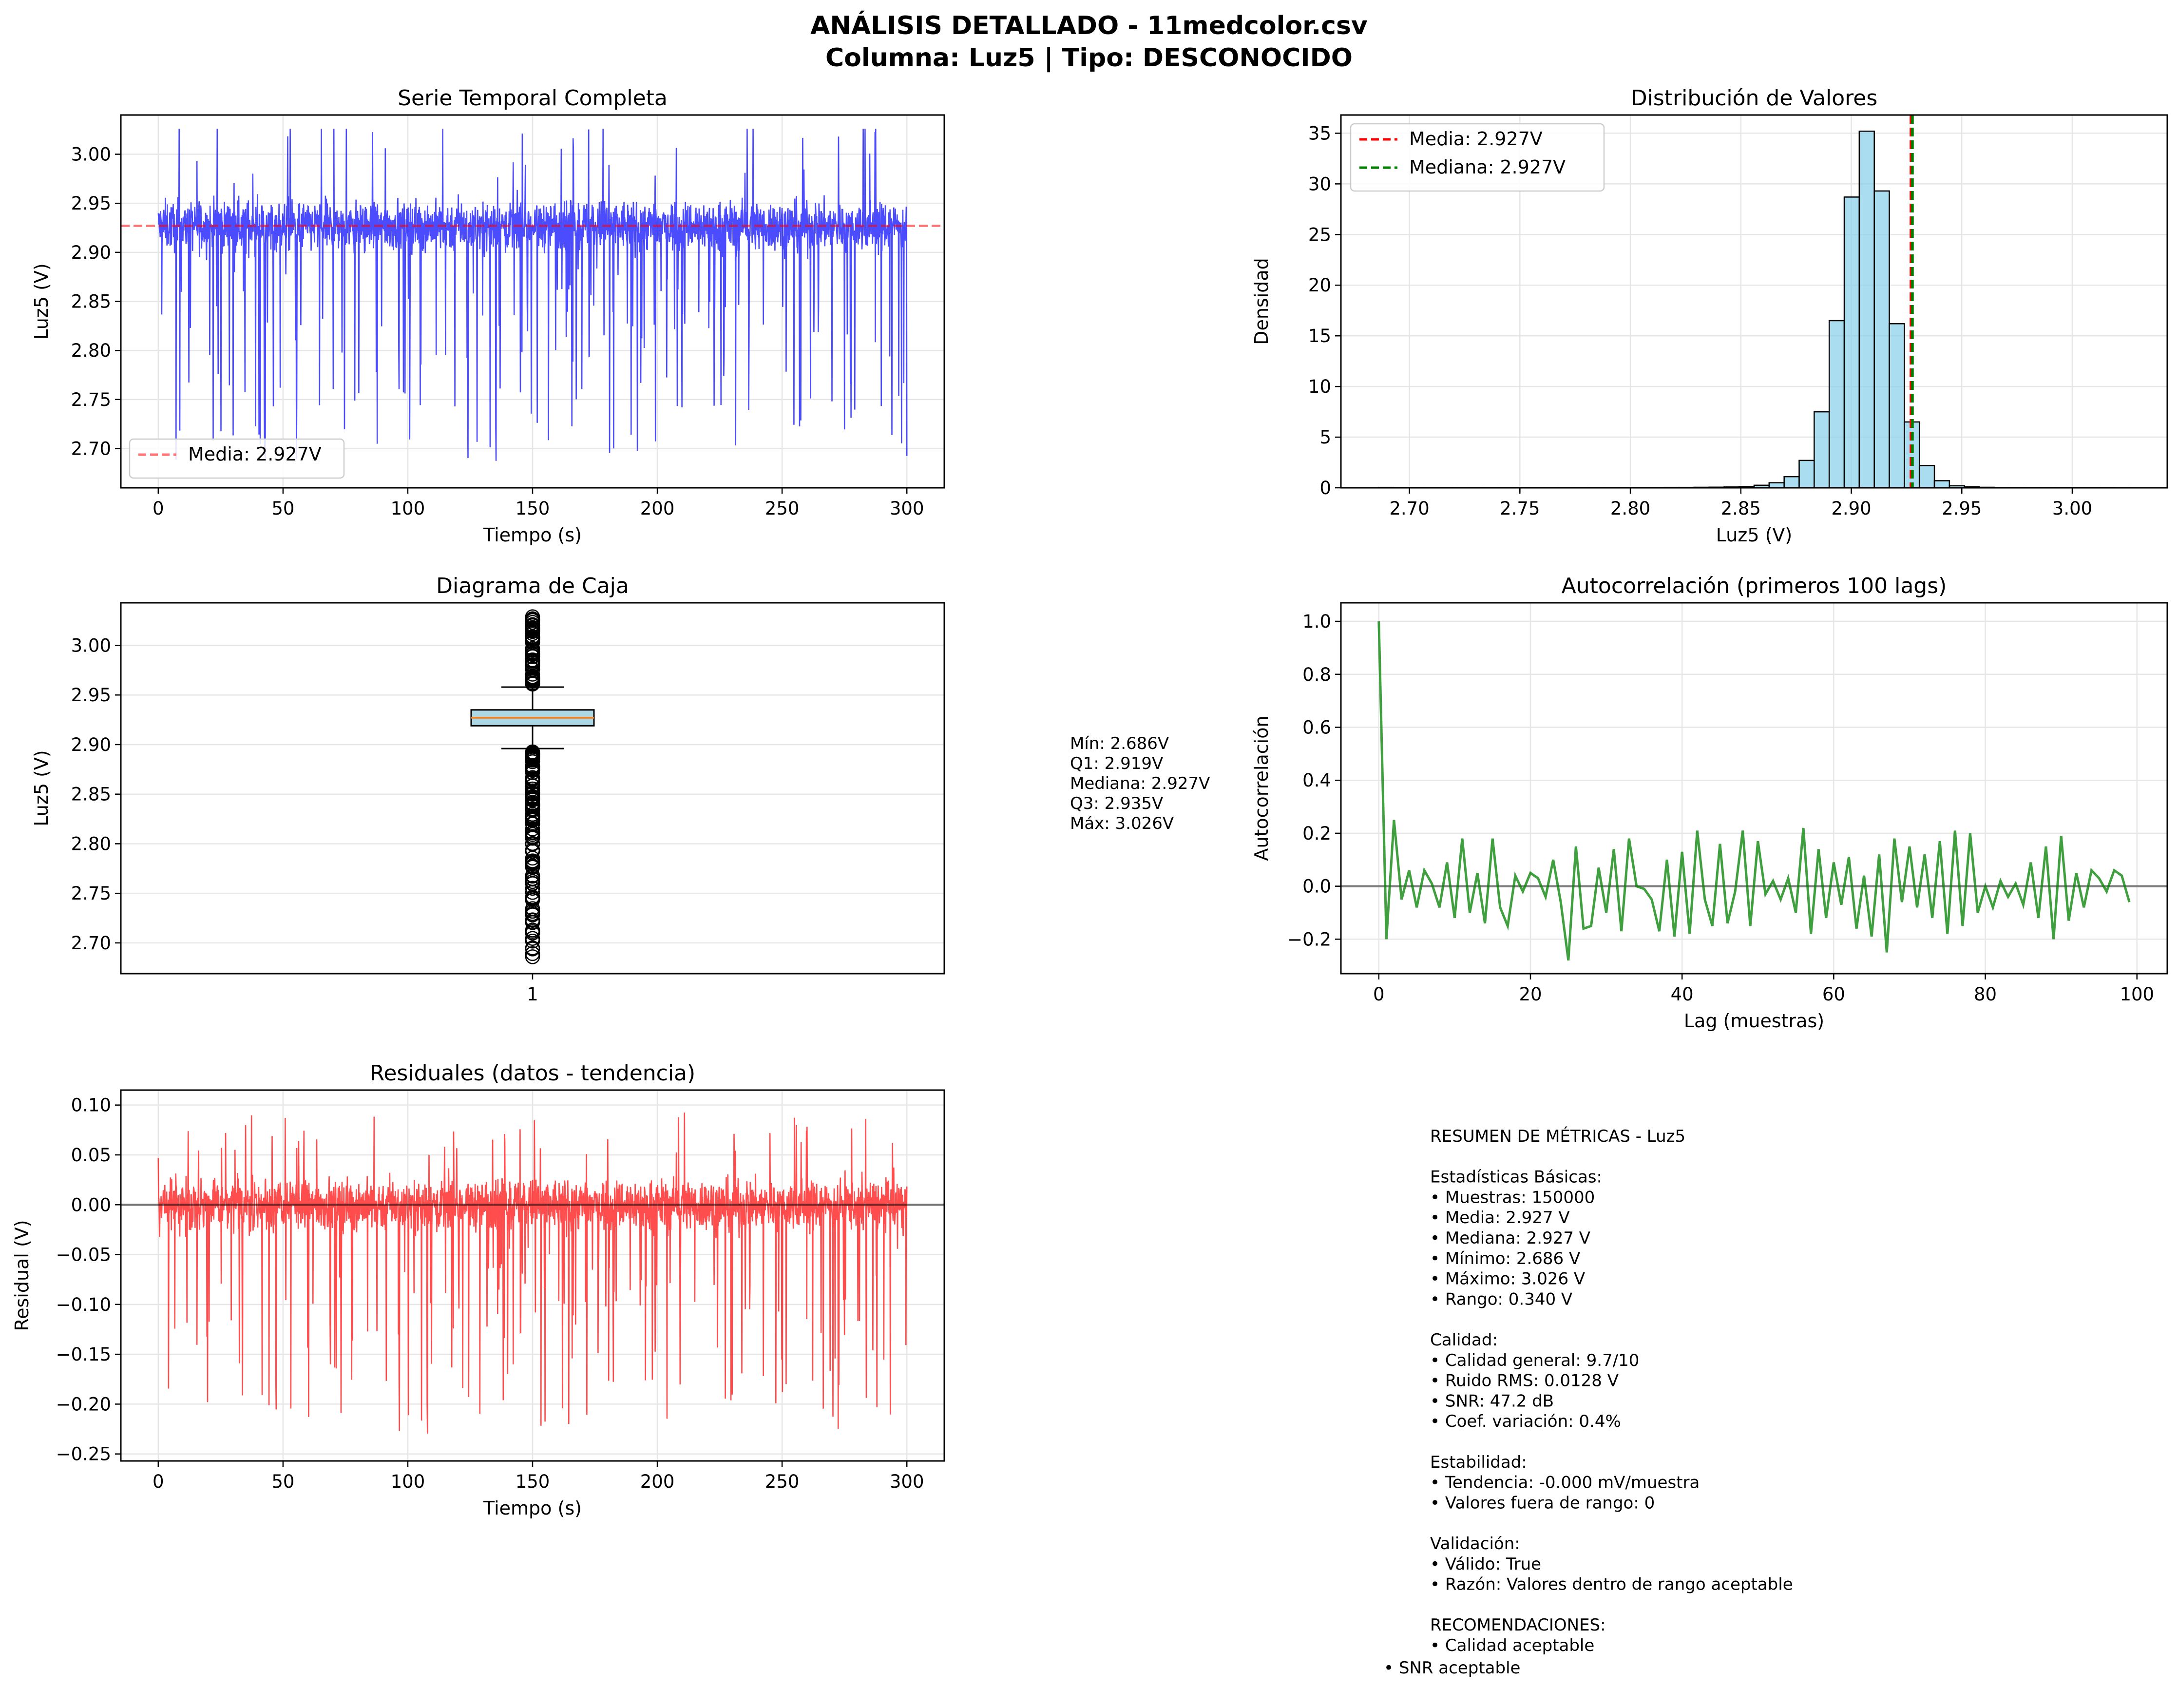 The height and width of the screenshot is (1708, 2178). Describe the element at coordinates (532, 1073) in the screenshot. I see `residuals-title: Residuales (datos - tendencia)` at that location.